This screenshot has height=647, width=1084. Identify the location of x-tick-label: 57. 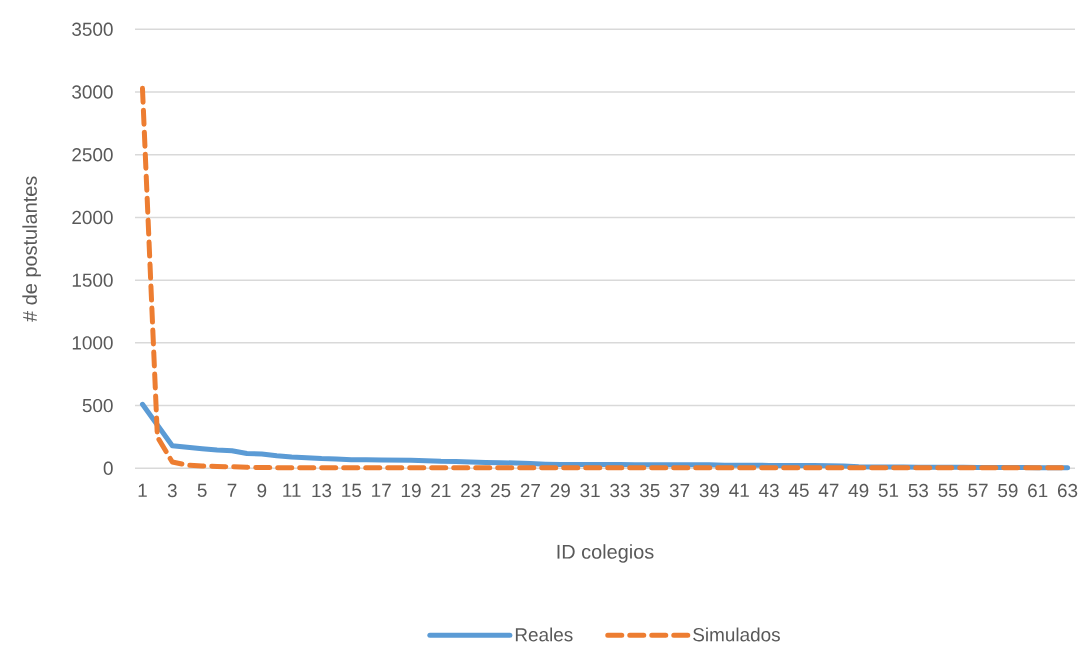
(978, 490).